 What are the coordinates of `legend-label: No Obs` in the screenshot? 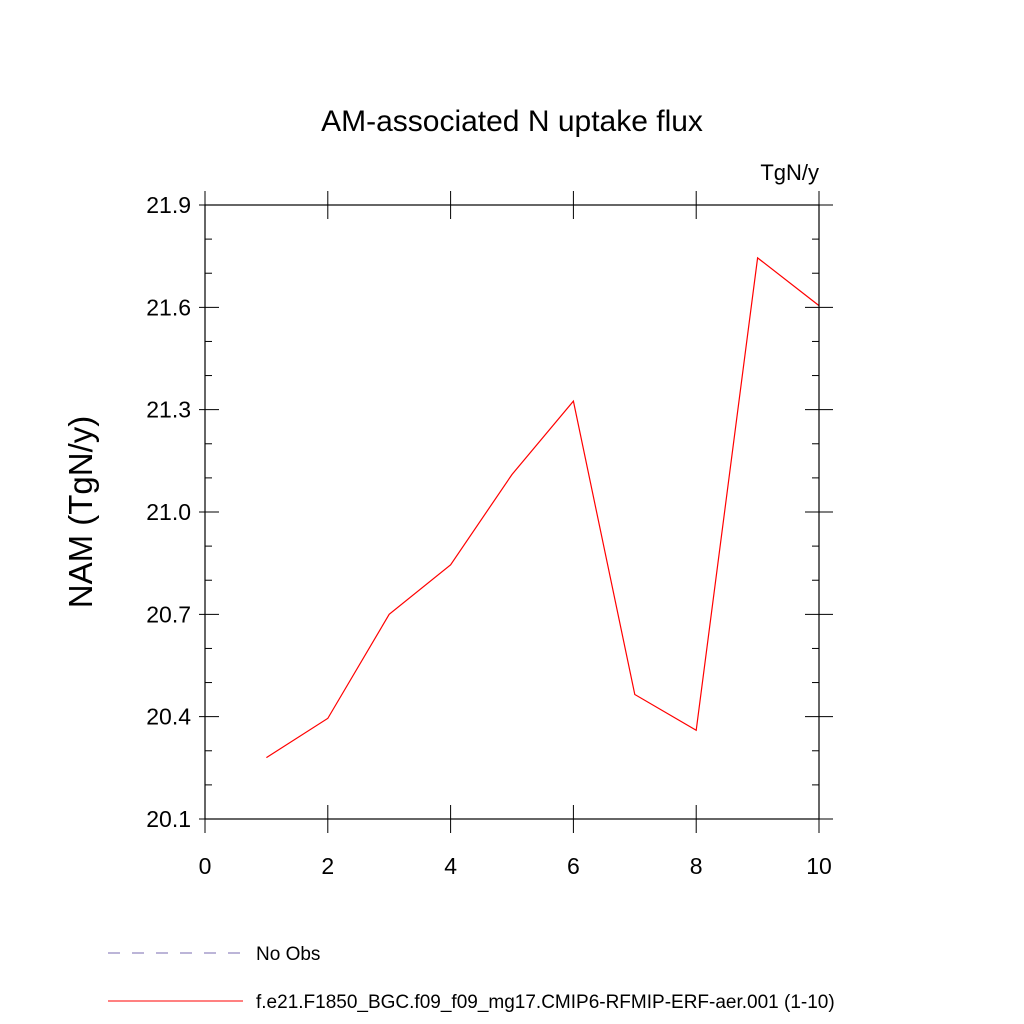 It's located at (288, 954).